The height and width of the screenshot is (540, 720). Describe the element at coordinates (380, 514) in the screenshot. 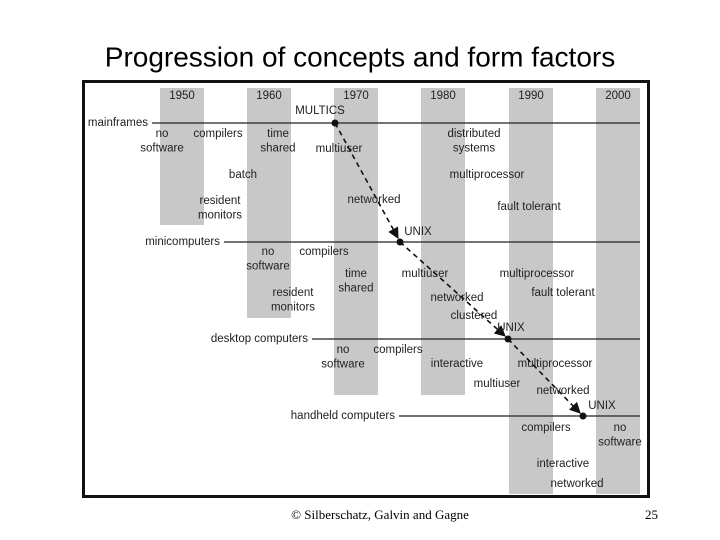

I see `copyright: © Silberschatz, Galvin and Gagne` at that location.